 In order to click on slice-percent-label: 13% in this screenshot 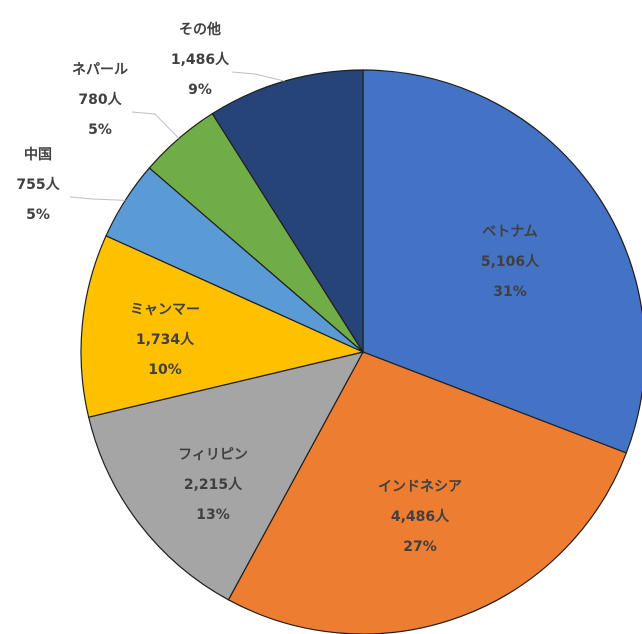, I will do `click(213, 515)`.